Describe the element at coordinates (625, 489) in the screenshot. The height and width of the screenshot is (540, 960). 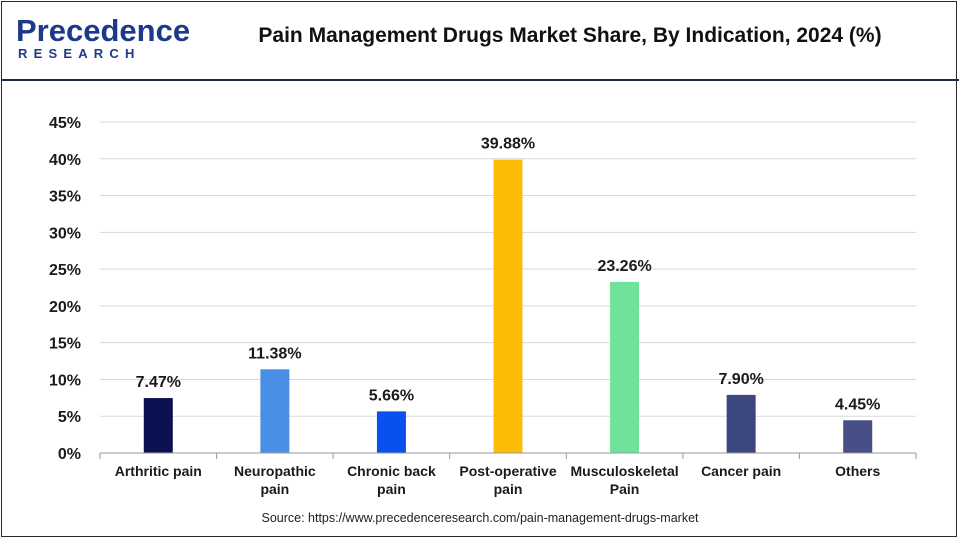
I see `x-tick-label: Pain` at that location.